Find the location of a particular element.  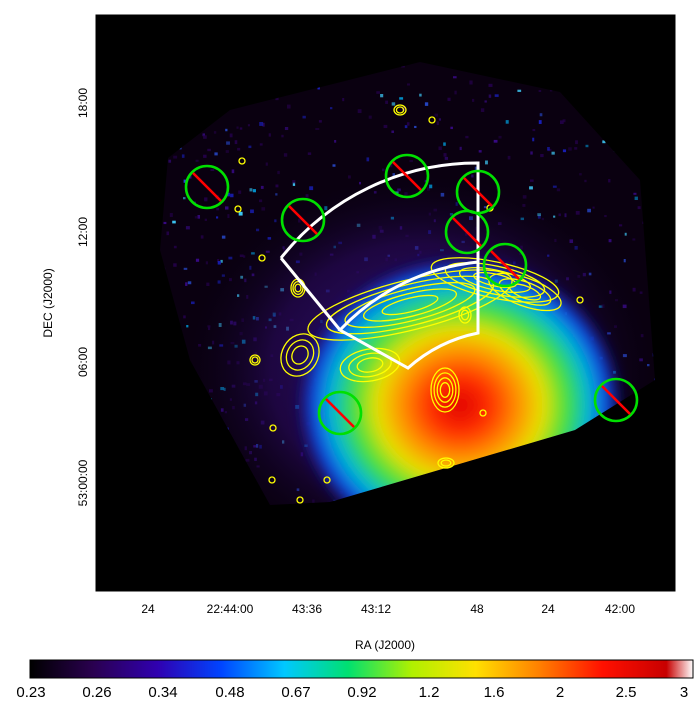

x-tick-label: 43:12 is located at coordinates (376, 609).